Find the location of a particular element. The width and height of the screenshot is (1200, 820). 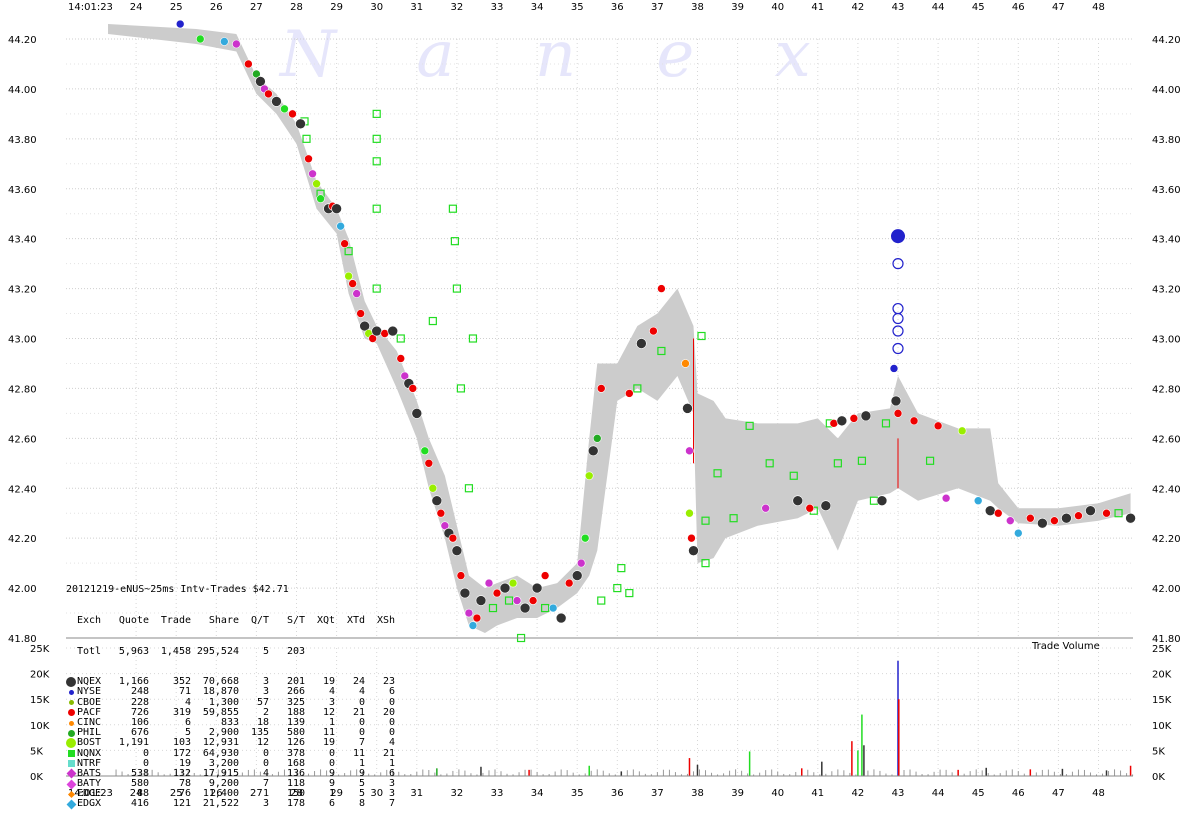

x-tick-label-top: 30 is located at coordinates (376, 7).